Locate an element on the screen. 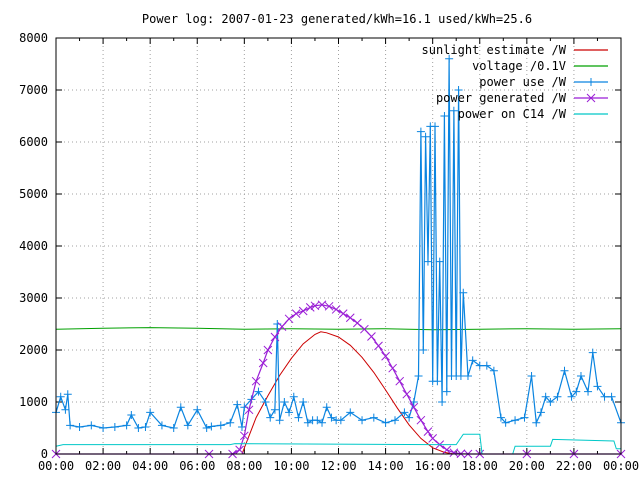 The image size is (640, 480). y-tick-label: 6000 is located at coordinates (33, 142).